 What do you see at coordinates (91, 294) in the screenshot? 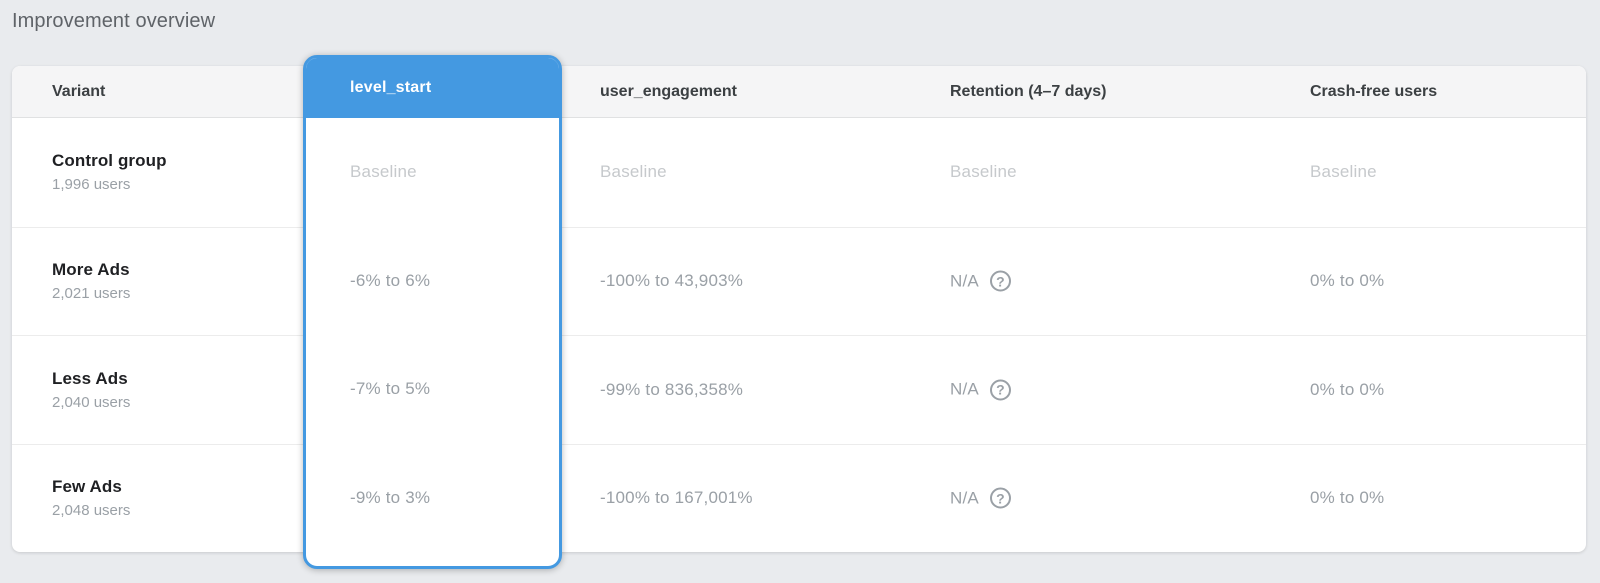
I see `variant-user-count: 2,021 users` at bounding box center [91, 294].